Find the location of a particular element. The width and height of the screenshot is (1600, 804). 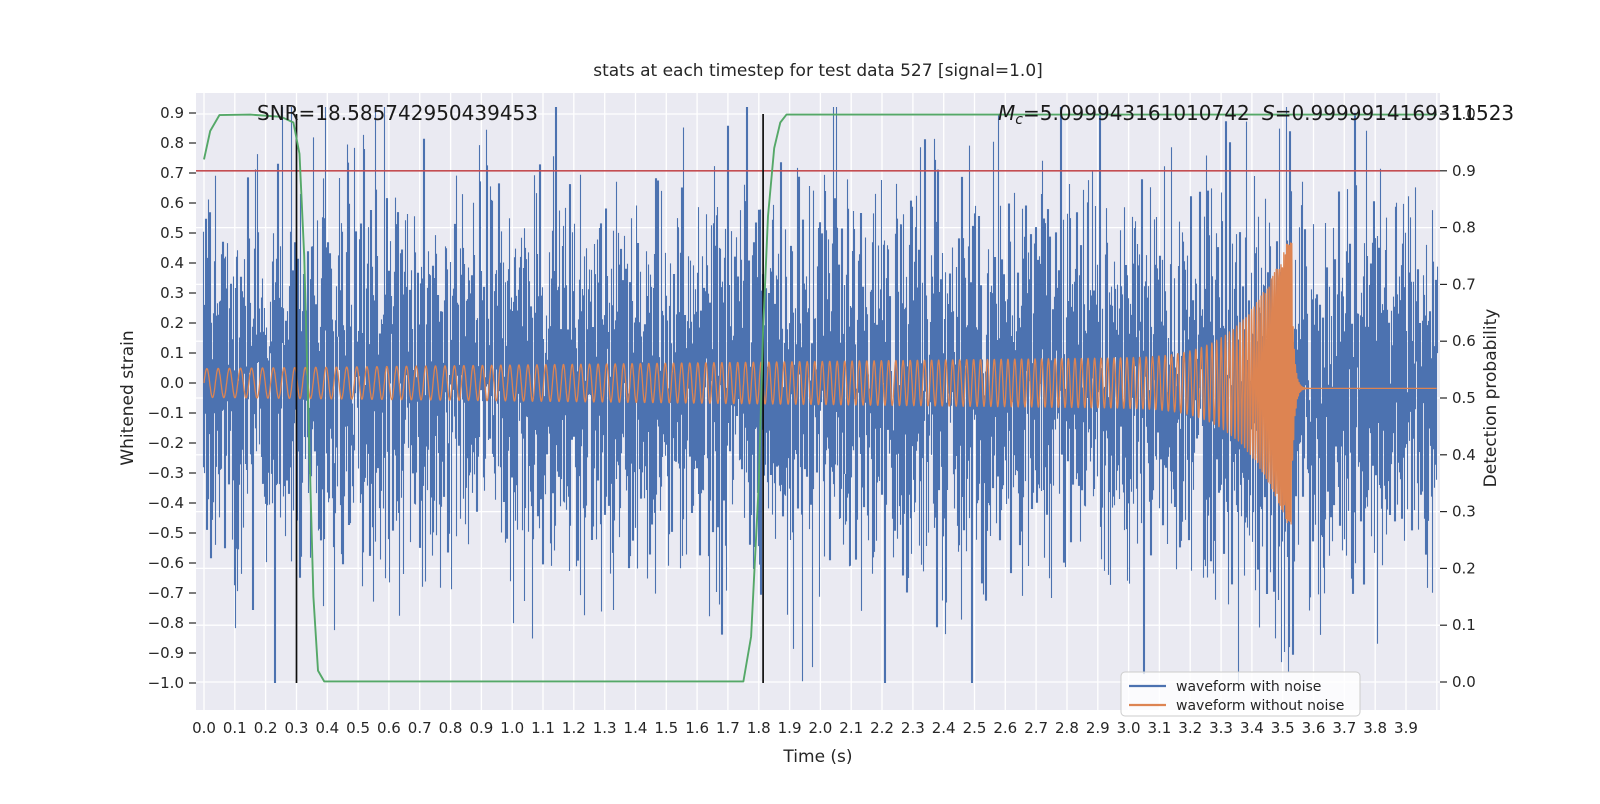

annotation-s-symbol: S is located at coordinates (1268, 113).